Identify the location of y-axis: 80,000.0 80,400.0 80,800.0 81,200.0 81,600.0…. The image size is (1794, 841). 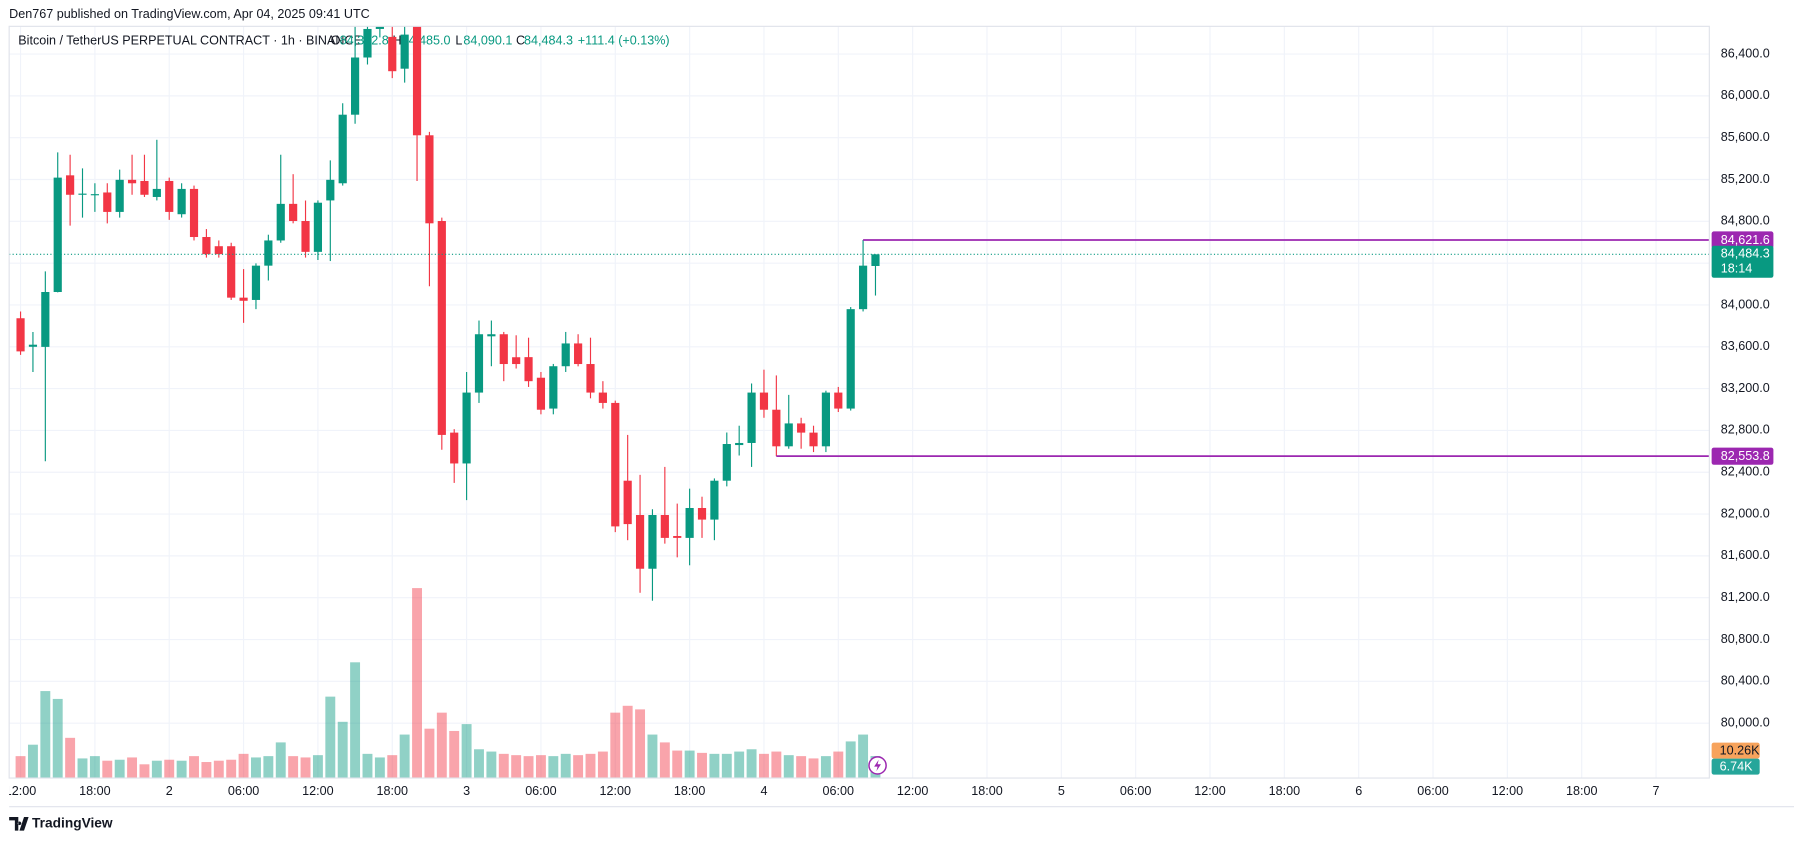
(1745, 387).